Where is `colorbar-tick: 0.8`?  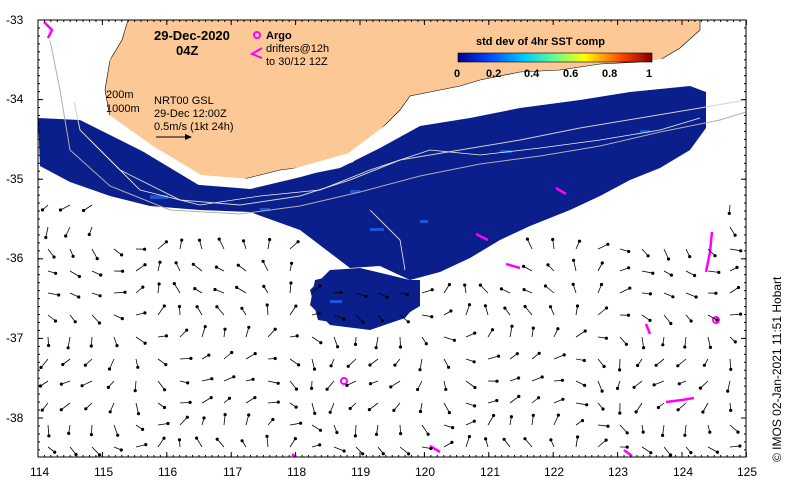 colorbar-tick: 0.8 is located at coordinates (609, 74).